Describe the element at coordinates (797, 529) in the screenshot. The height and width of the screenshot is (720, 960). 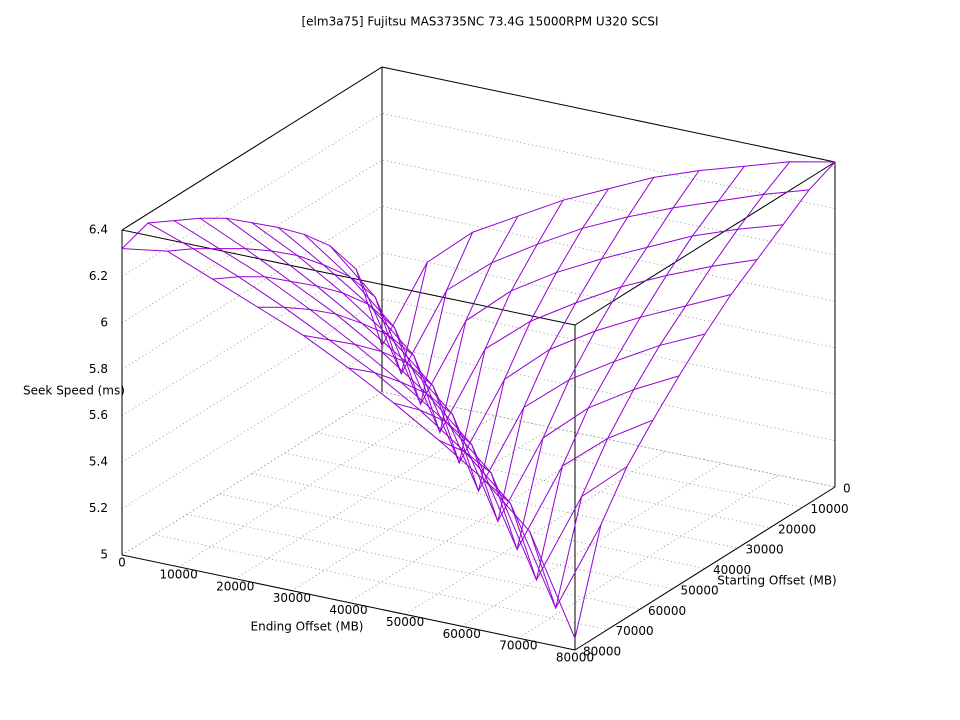
I see `y-tick-label: 20000` at that location.